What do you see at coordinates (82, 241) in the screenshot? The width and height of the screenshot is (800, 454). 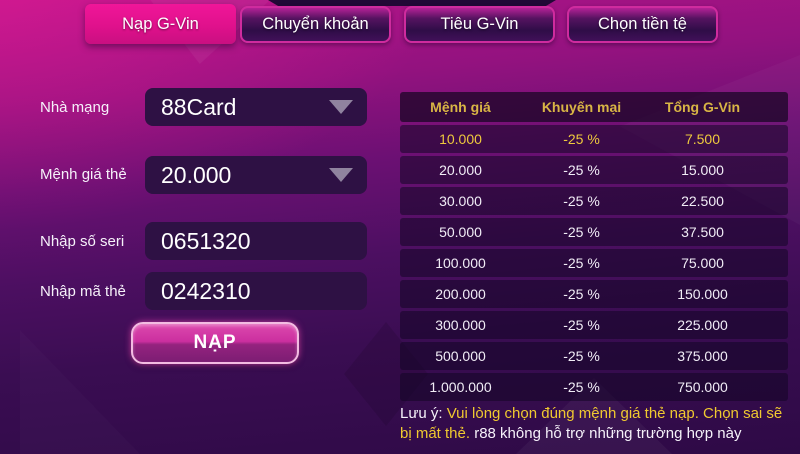 I see `serial-label: Nhập số seri` at bounding box center [82, 241].